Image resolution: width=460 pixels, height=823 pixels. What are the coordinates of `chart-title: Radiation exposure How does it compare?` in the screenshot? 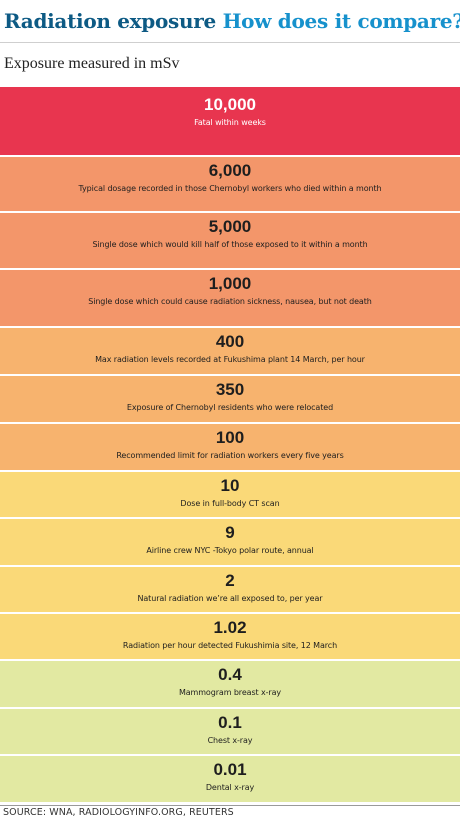 It's located at (232, 21).